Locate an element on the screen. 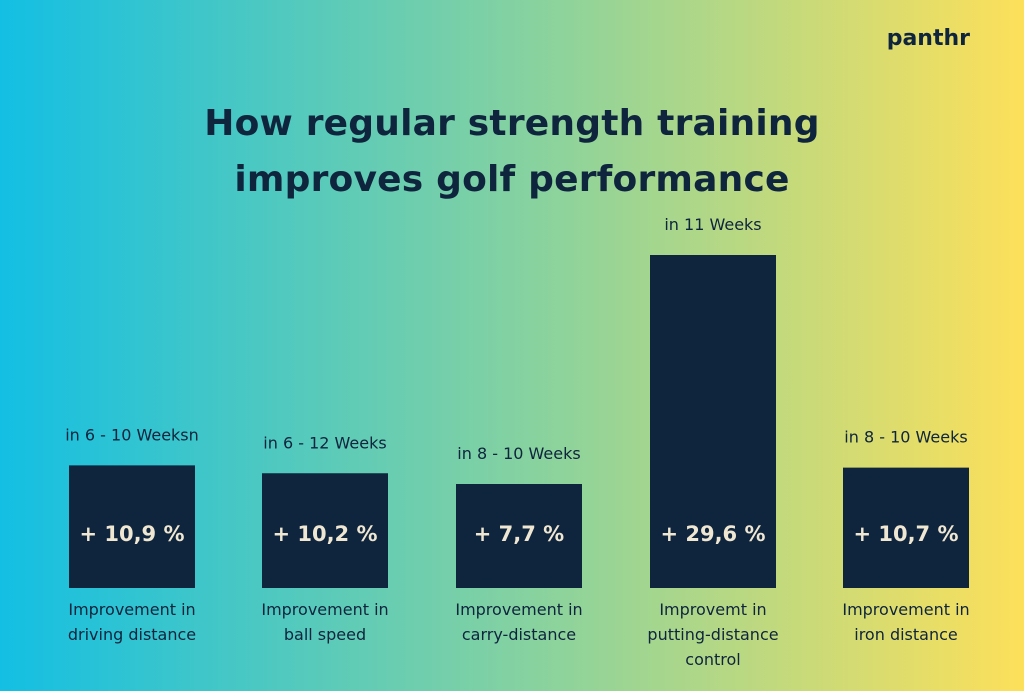 The image size is (1024, 691). value-label: + 10,9 % is located at coordinates (131, 534).